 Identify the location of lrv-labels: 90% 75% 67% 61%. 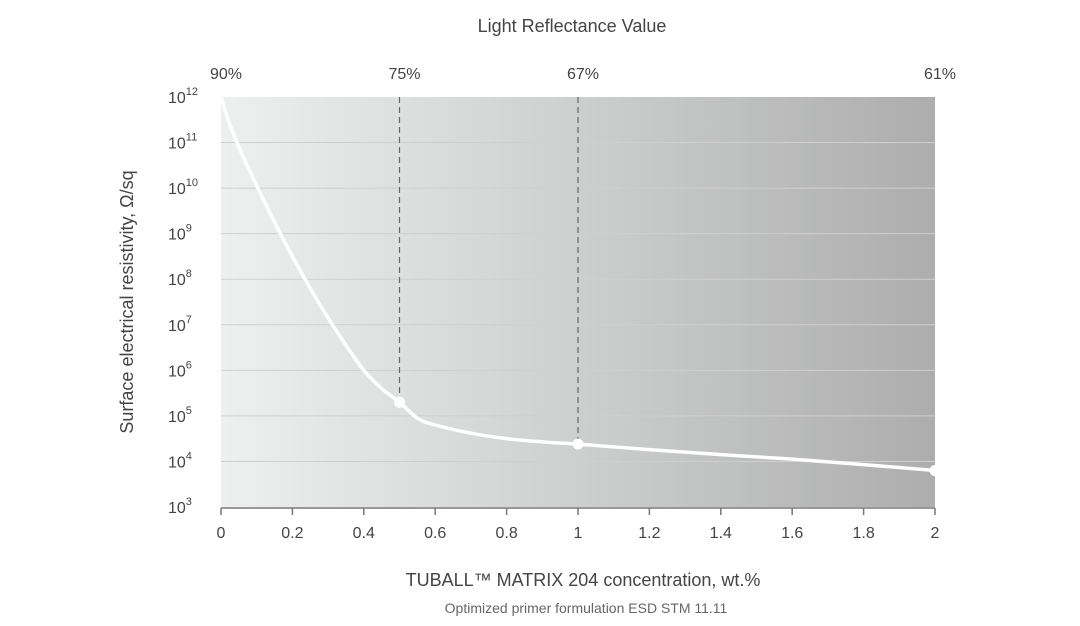
(583, 74).